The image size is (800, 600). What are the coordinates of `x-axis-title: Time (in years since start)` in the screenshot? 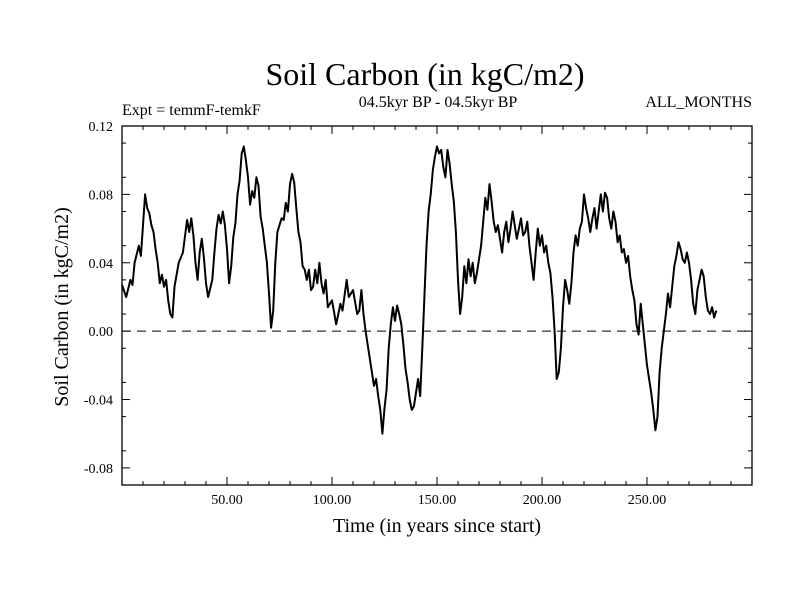 It's located at (437, 526).